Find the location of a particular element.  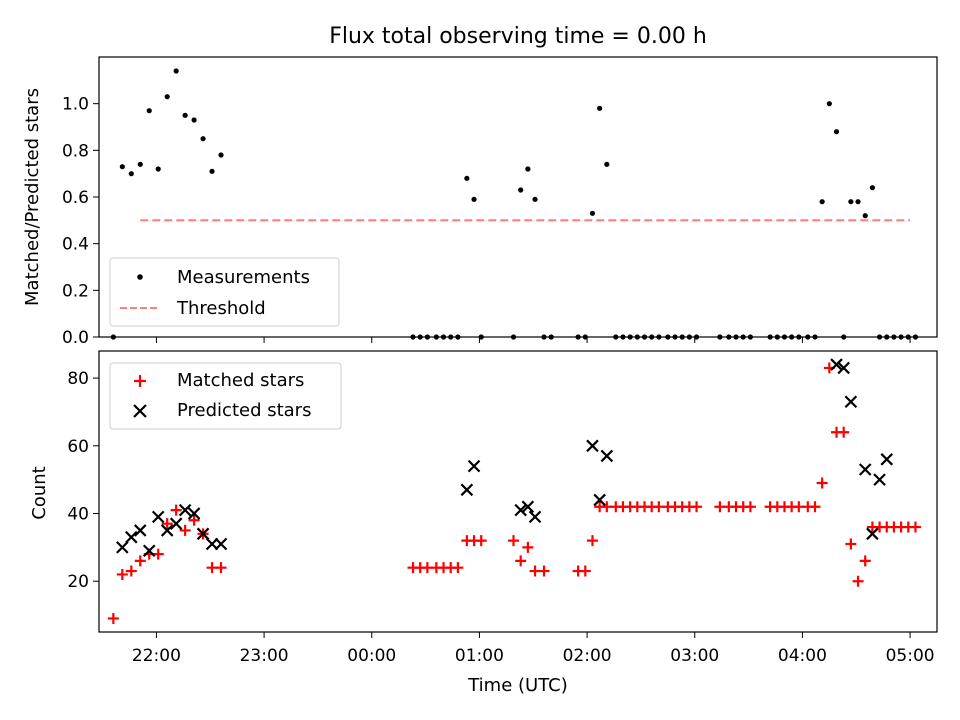

legend-matched-label: Matched stars is located at coordinates (240, 380).